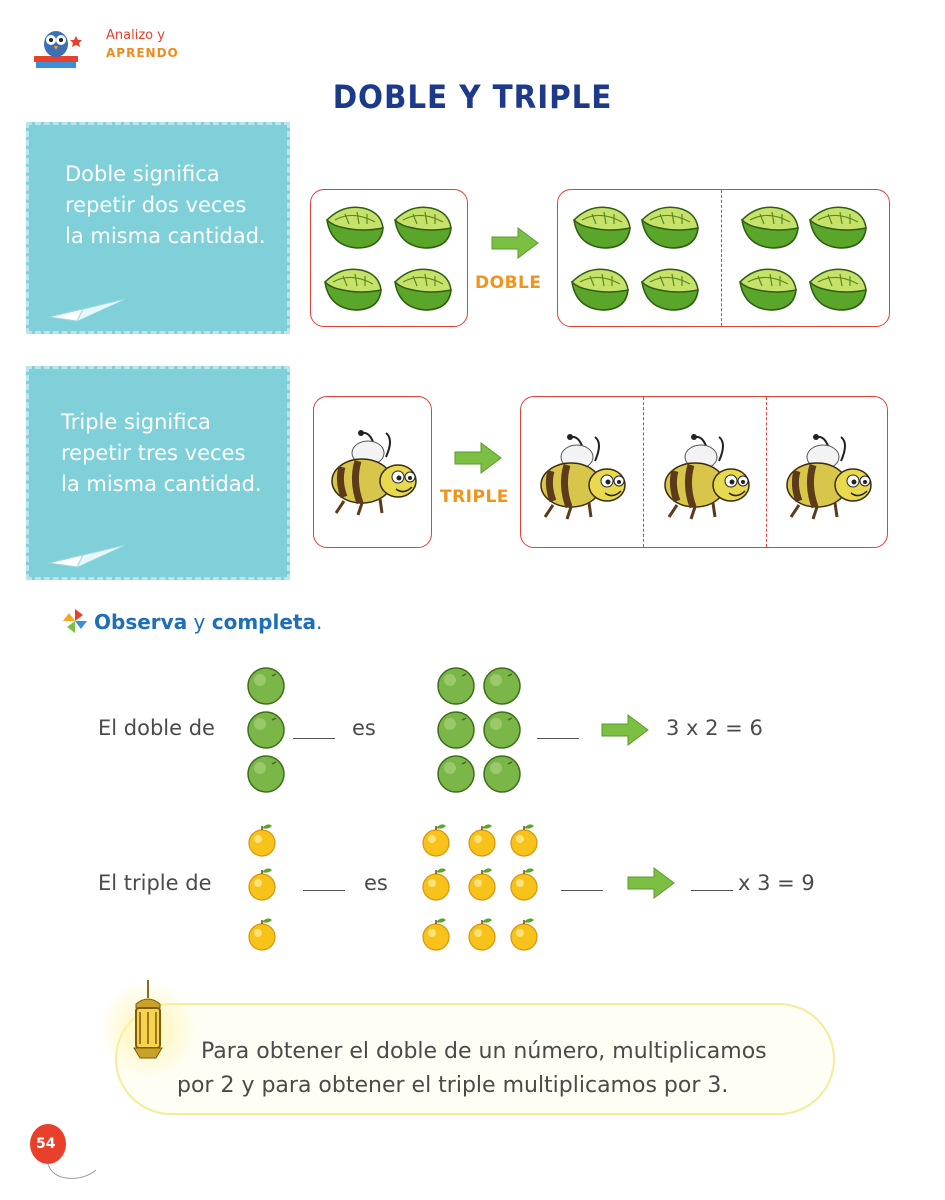 This screenshot has width=945, height=1200. Describe the element at coordinates (376, 883) in the screenshot. I see `row2-mid: es` at that location.